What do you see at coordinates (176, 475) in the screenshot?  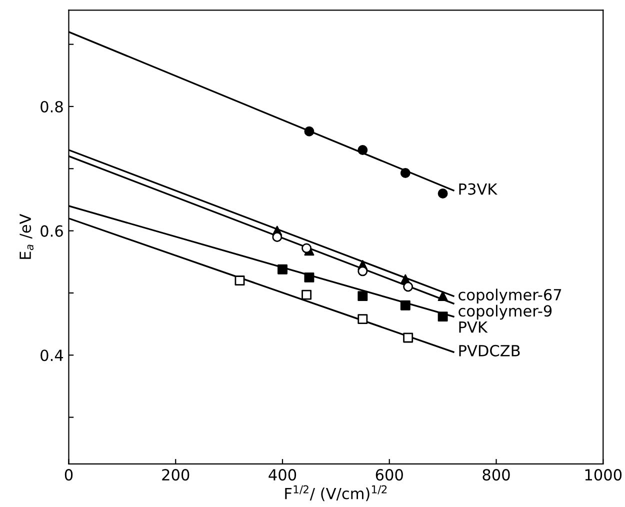 I see `x-tick-label: 200` at bounding box center [176, 475].